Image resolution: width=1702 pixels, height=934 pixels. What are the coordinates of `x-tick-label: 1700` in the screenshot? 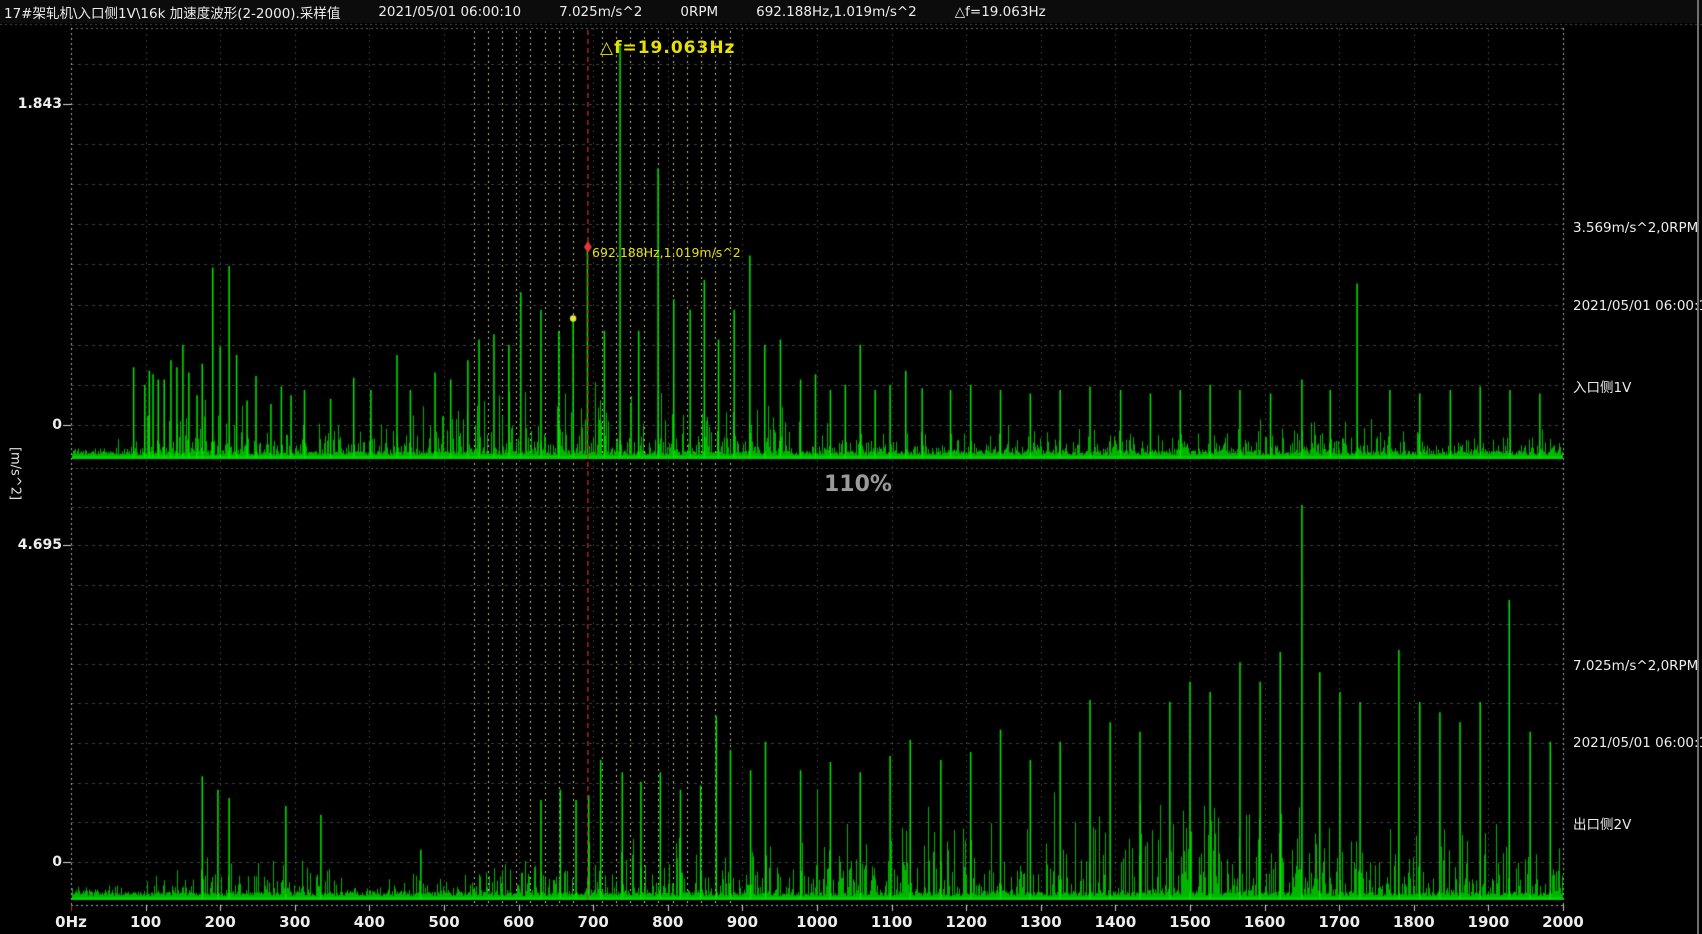 It's located at (1339, 922).